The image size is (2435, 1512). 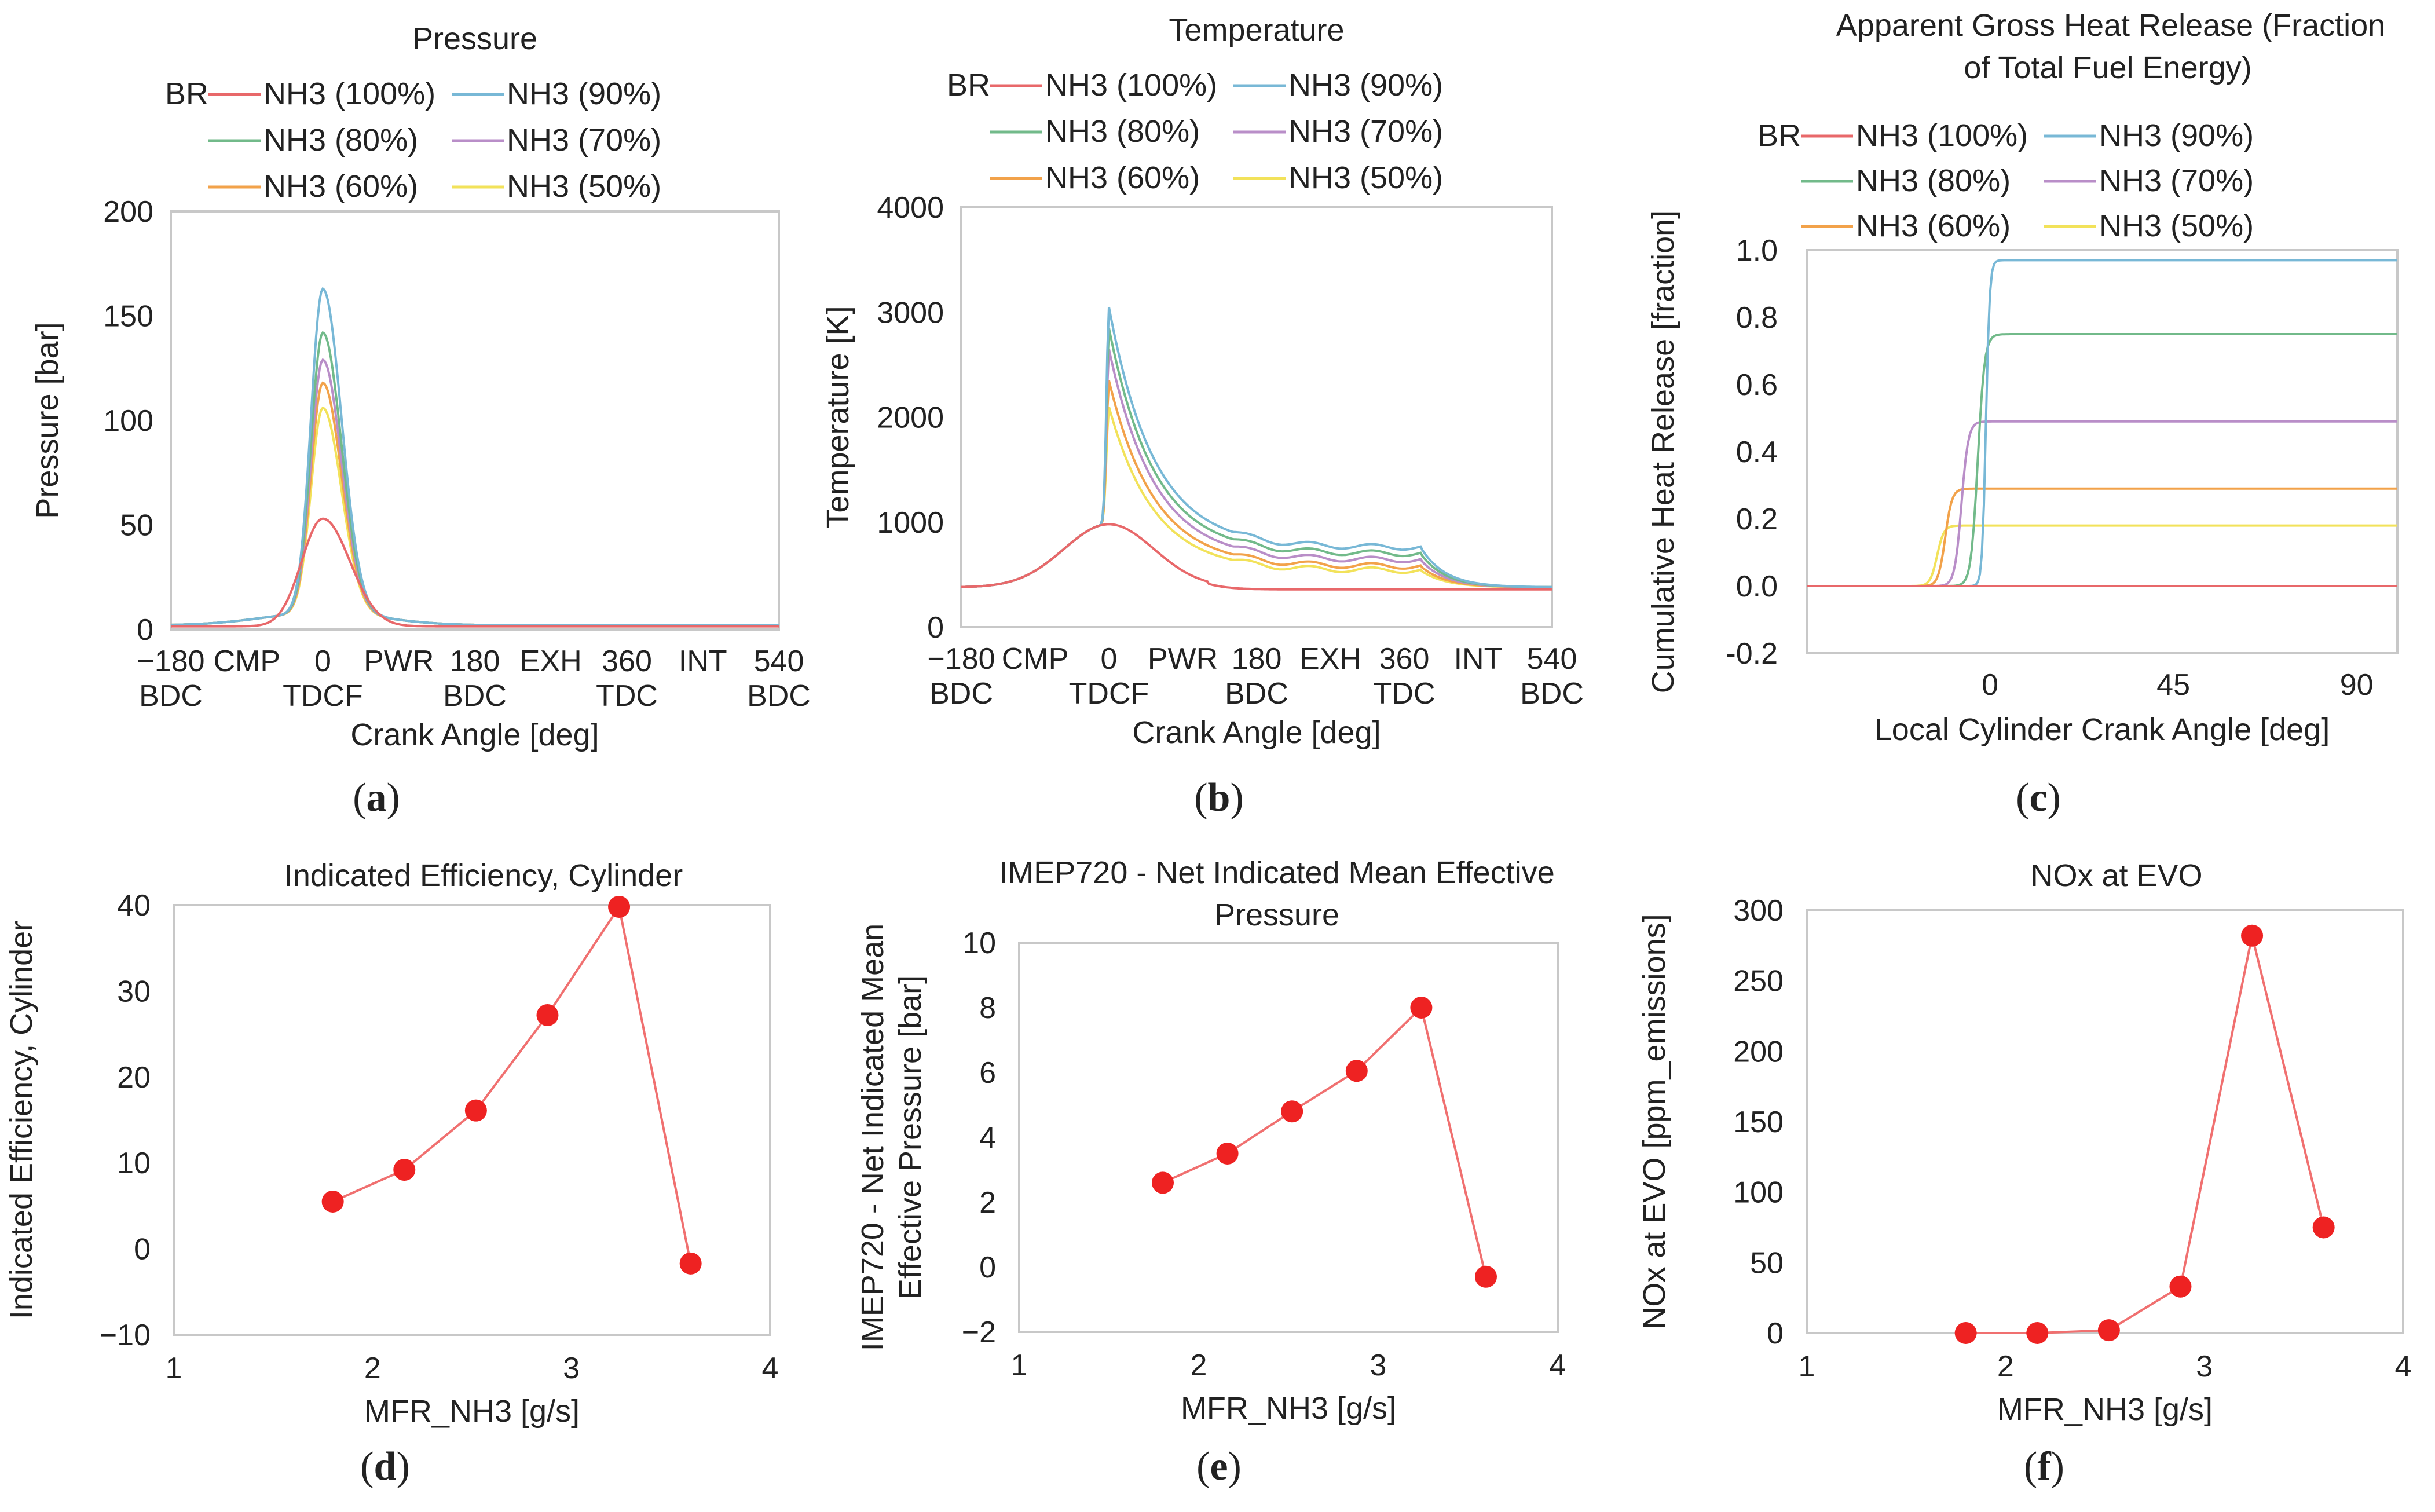 What do you see at coordinates (779, 662) in the screenshot?
I see `x-tick-label: 540` at bounding box center [779, 662].